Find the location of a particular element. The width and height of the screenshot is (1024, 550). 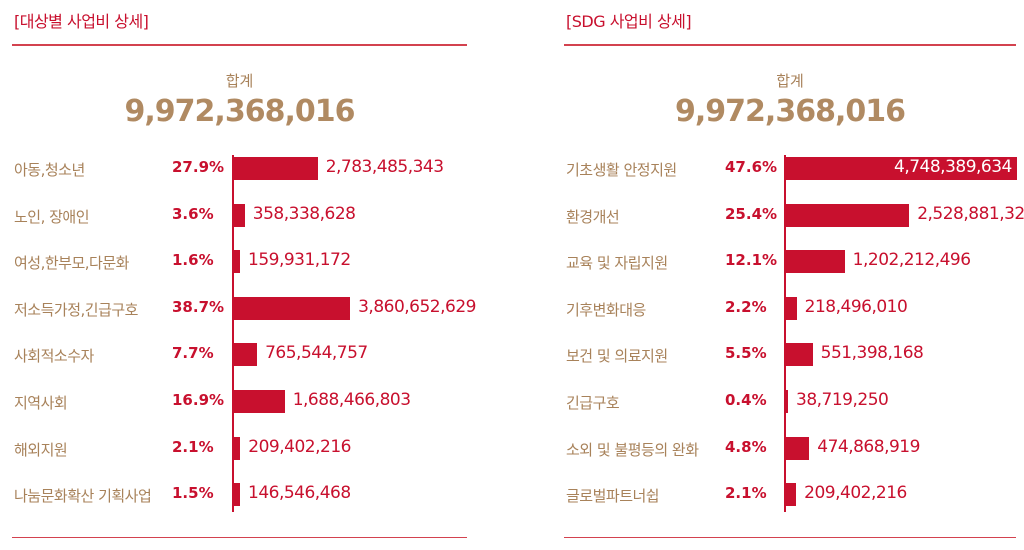

value-label: 474,868,919 is located at coordinates (868, 446).